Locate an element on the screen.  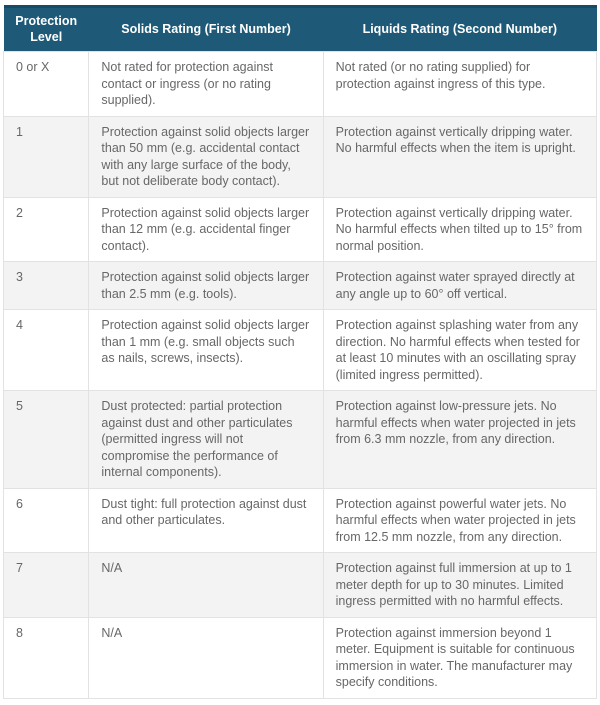
level-value: 7 is located at coordinates (46, 585).